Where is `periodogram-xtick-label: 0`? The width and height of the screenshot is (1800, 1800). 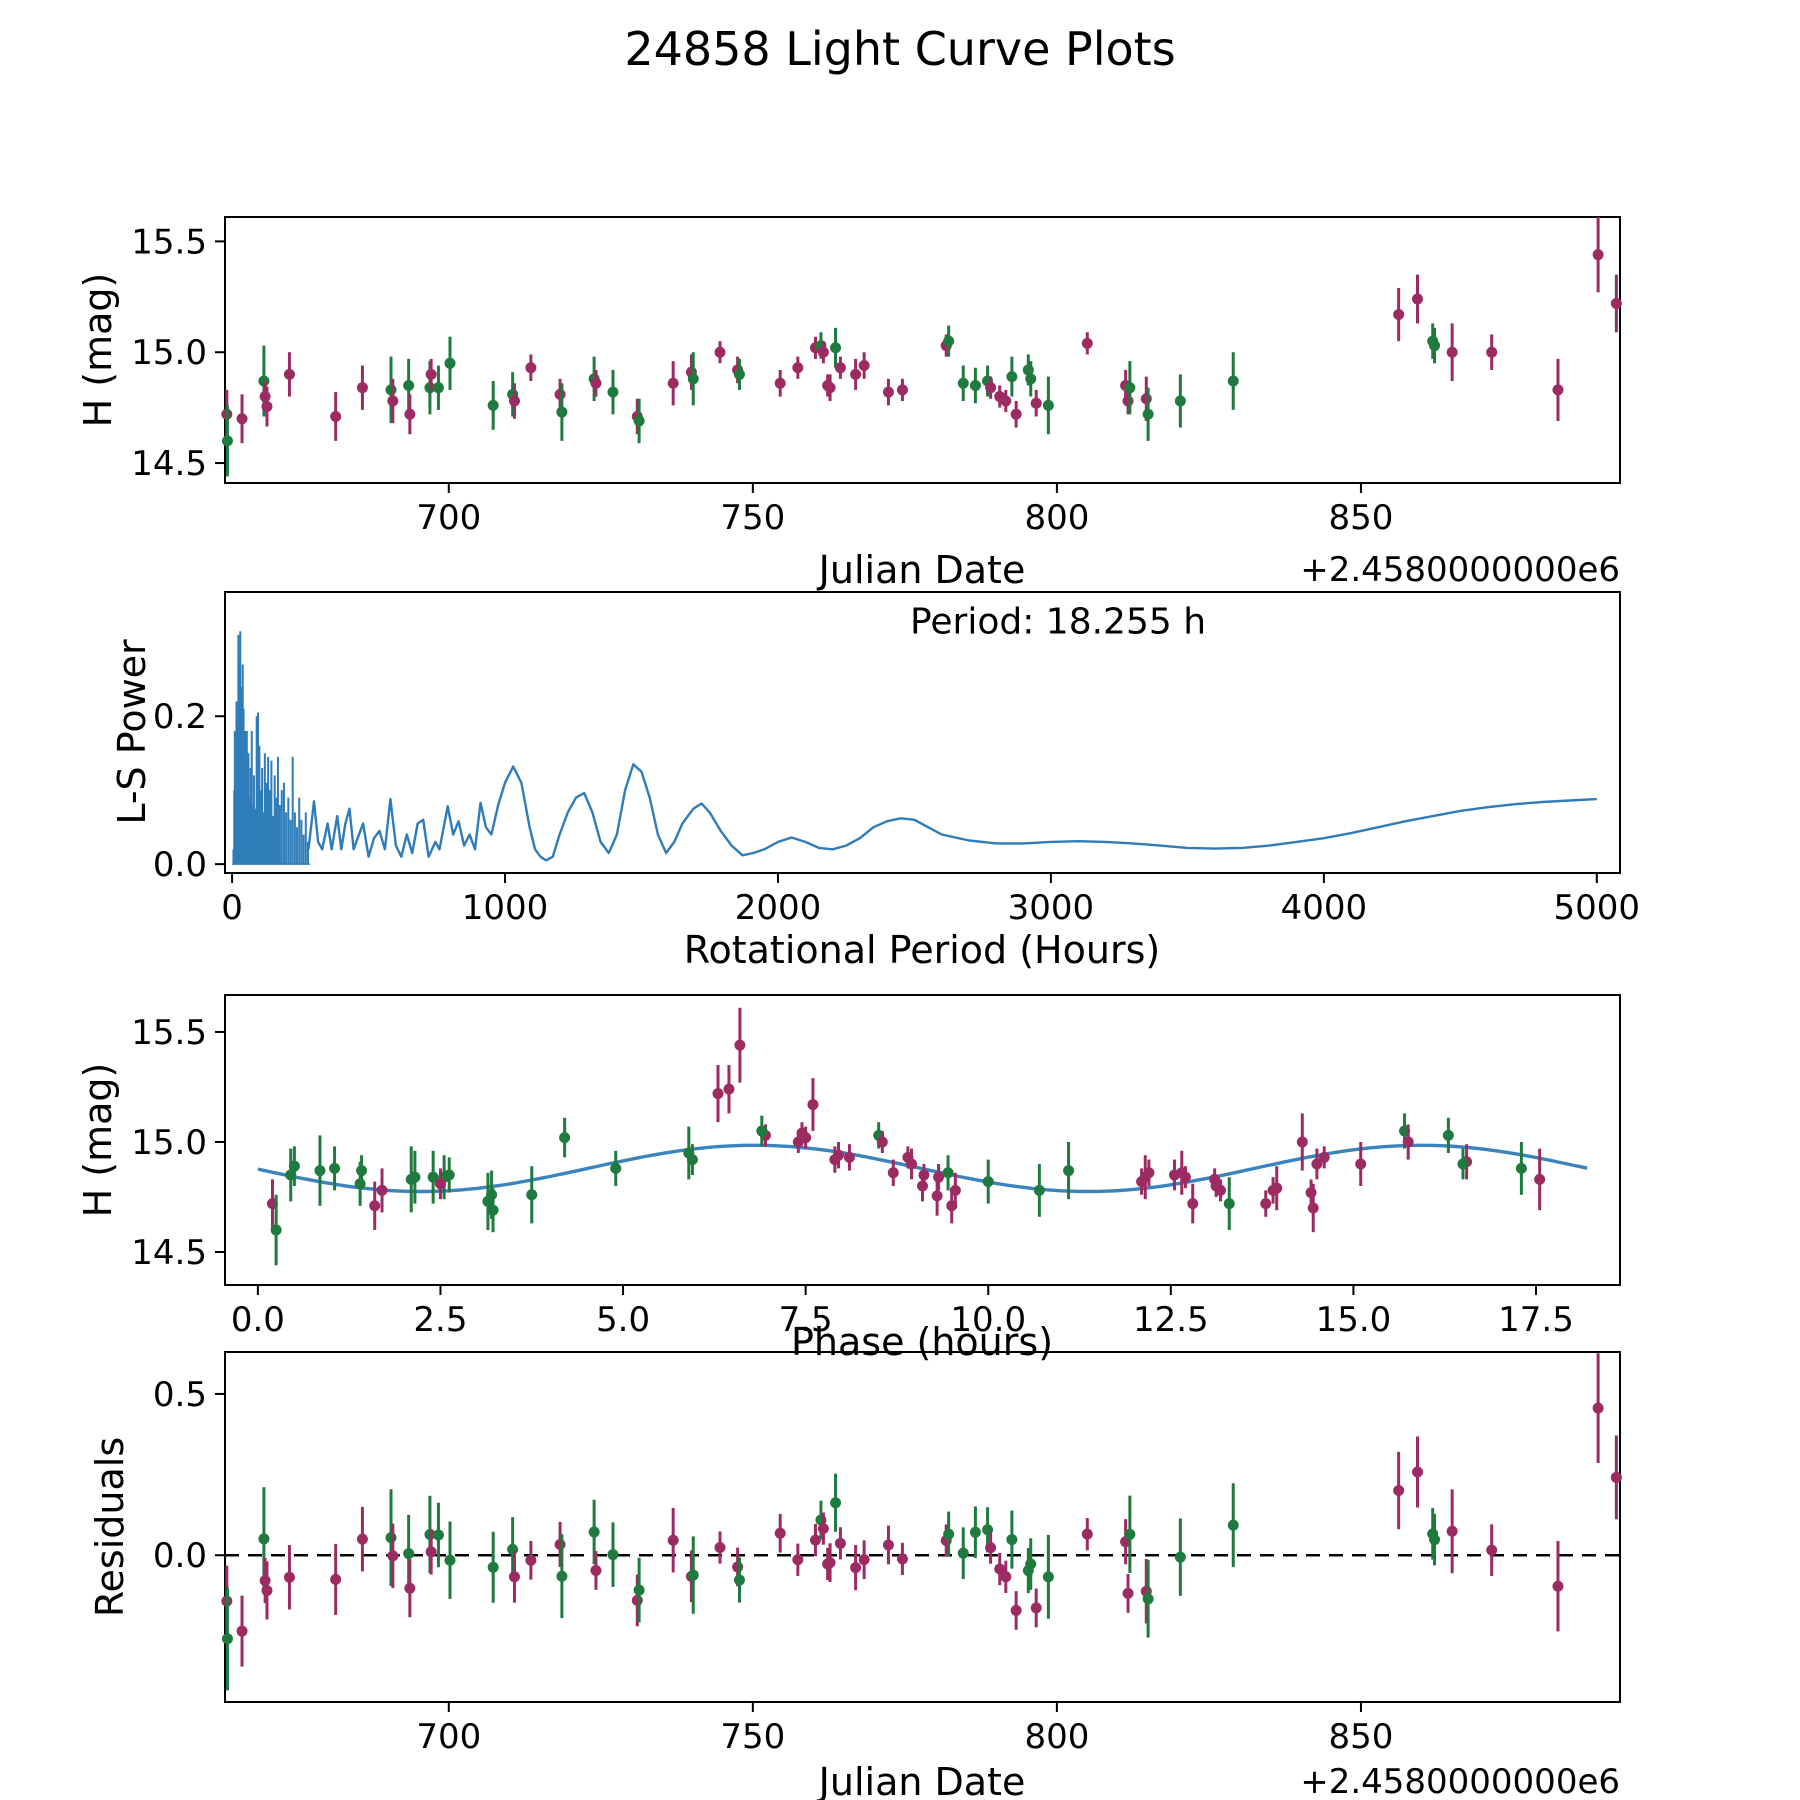 periodogram-xtick-label: 0 is located at coordinates (232, 908).